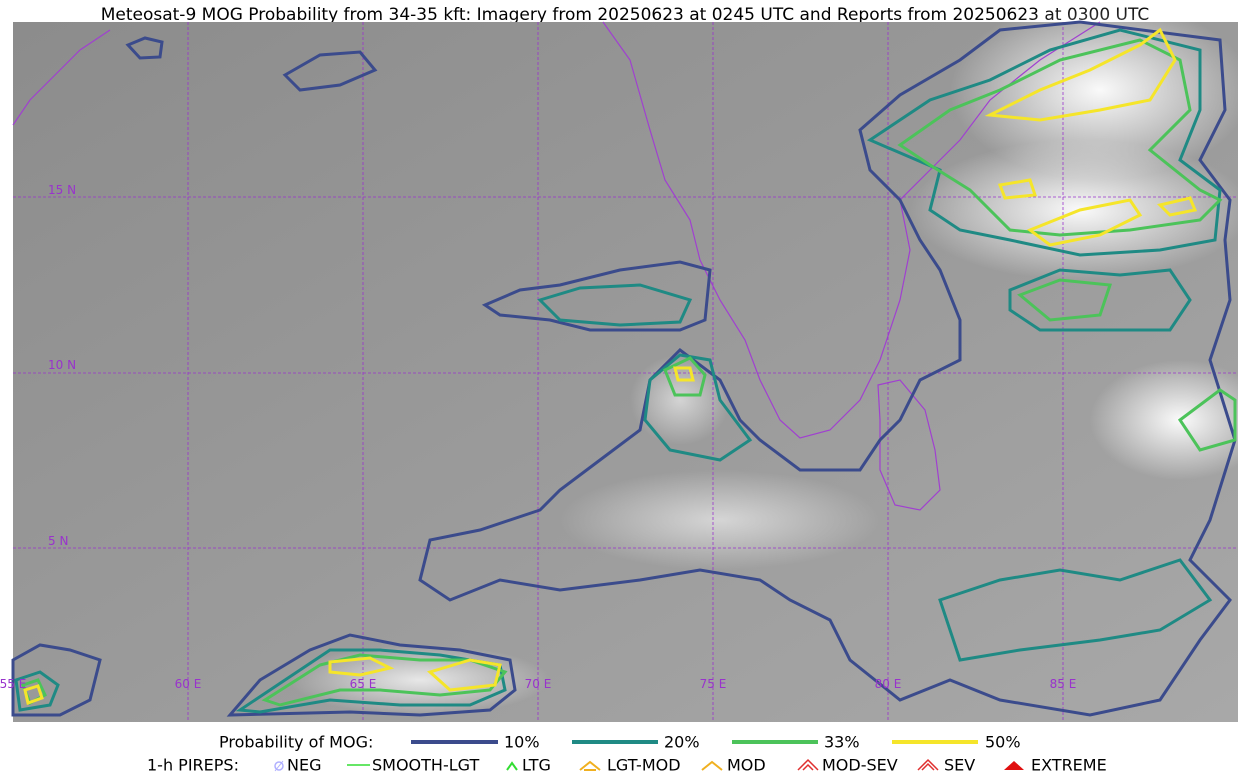 This screenshot has height=782, width=1250. What do you see at coordinates (682, 742) in the screenshot?
I see `legend-label: 20%` at bounding box center [682, 742].